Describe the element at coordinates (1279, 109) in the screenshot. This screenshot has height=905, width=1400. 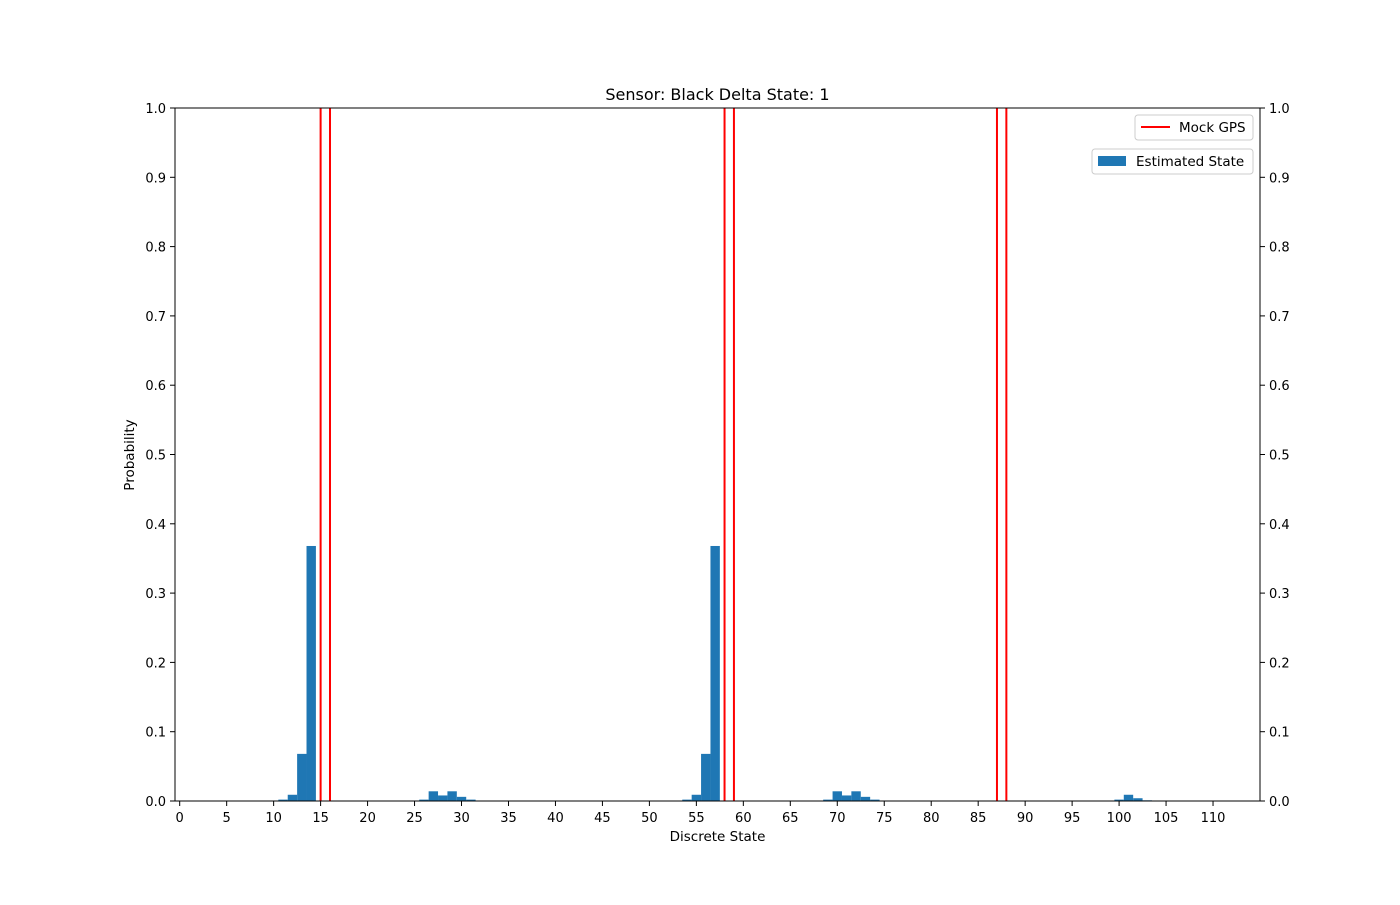
I see `y-tick-label-right: 1.0` at that location.